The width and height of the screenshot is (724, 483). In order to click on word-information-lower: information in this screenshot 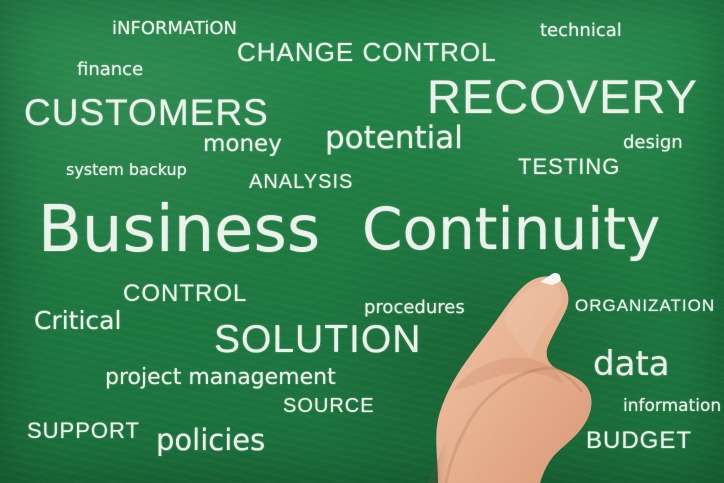, I will do `click(672, 406)`.